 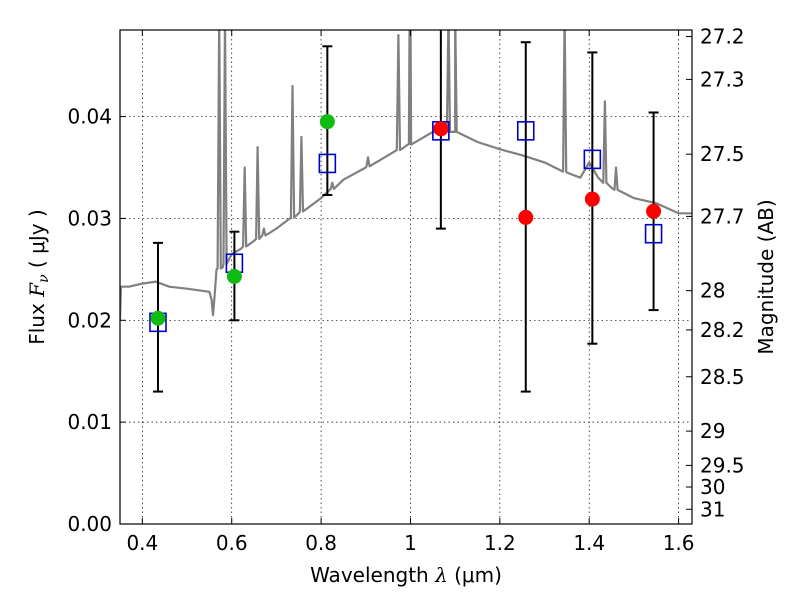 I want to click on x-tick-label: 0.6, so click(x=232, y=543).